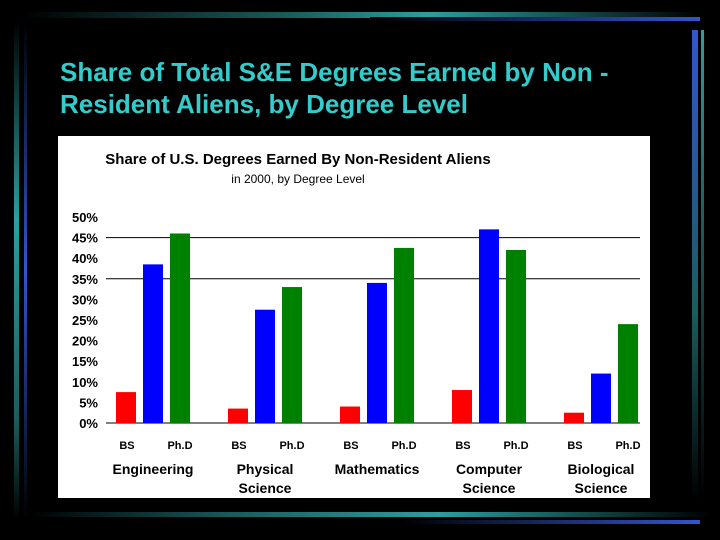  Describe the element at coordinates (85, 361) in the screenshot. I see `y-tick-label: 15%` at that location.